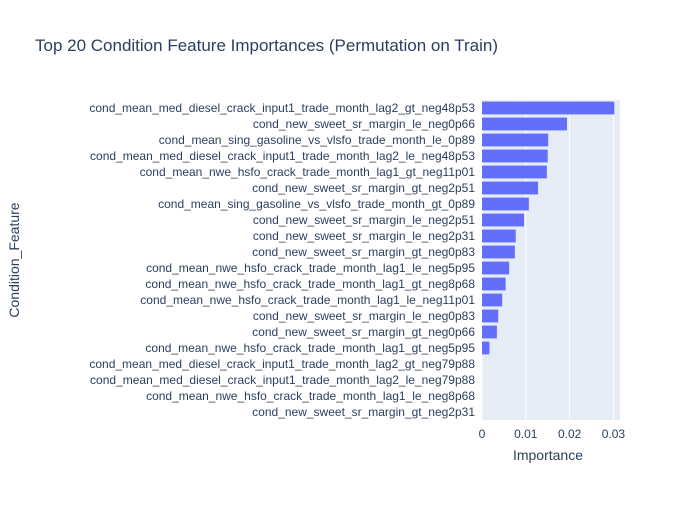 The height and width of the screenshot is (505, 700). What do you see at coordinates (552, 434) in the screenshot?
I see `x-tick-labels: 0 0.01 0.02 0.03` at bounding box center [552, 434].